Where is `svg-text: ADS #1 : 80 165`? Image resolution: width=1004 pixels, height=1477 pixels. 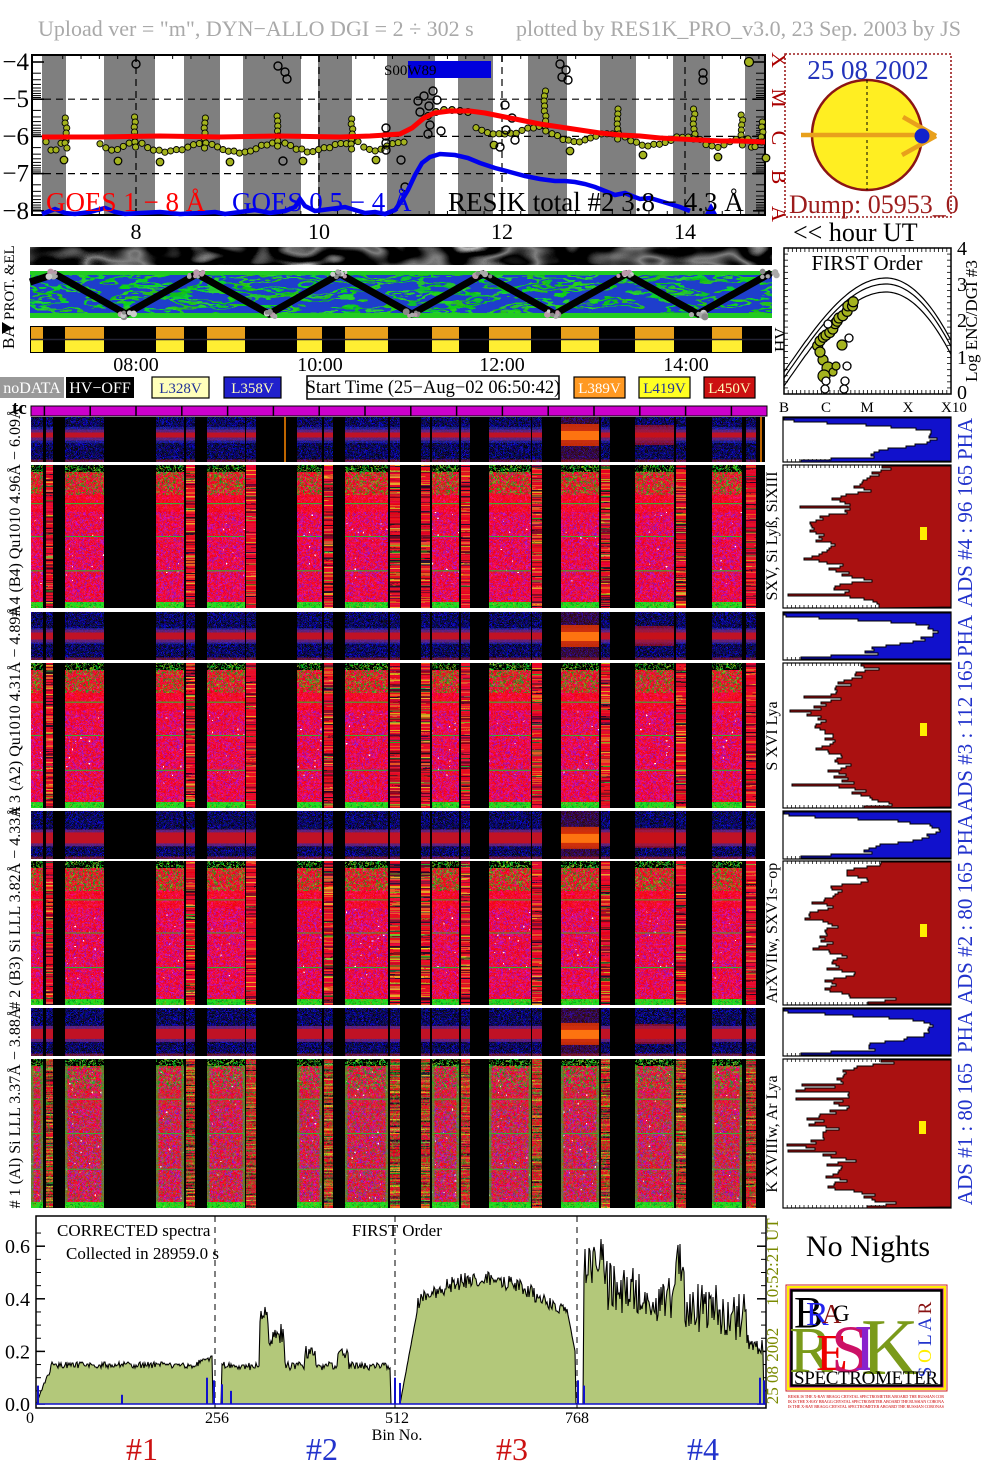
svg-text: ADS #1 : 80 165 is located at coordinates (965, 1134).